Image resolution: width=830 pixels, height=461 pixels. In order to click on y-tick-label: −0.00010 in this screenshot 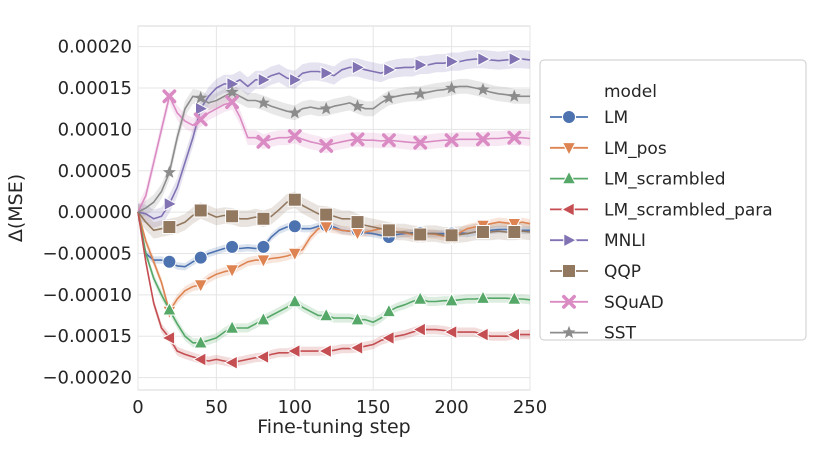, I will do `click(87, 295)`.